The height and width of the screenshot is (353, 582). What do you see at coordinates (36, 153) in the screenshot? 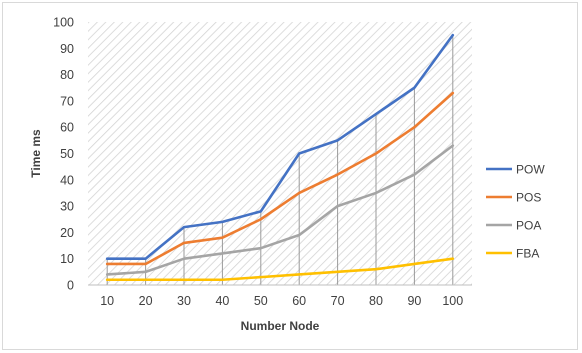
I see `y-axis-title: Time ms` at bounding box center [36, 153].